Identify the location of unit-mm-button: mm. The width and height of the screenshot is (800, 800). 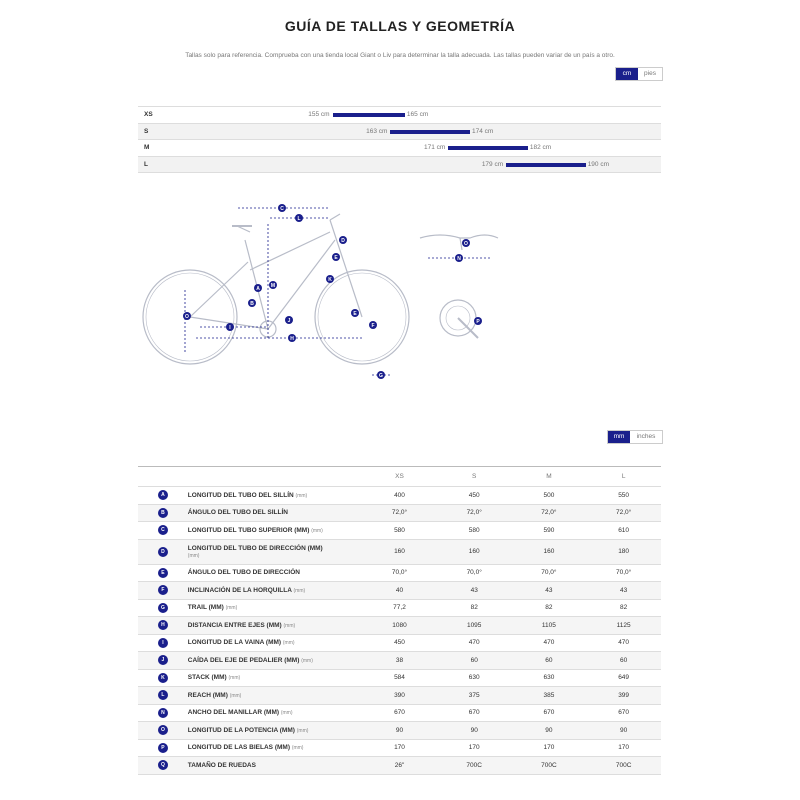
(619, 437).